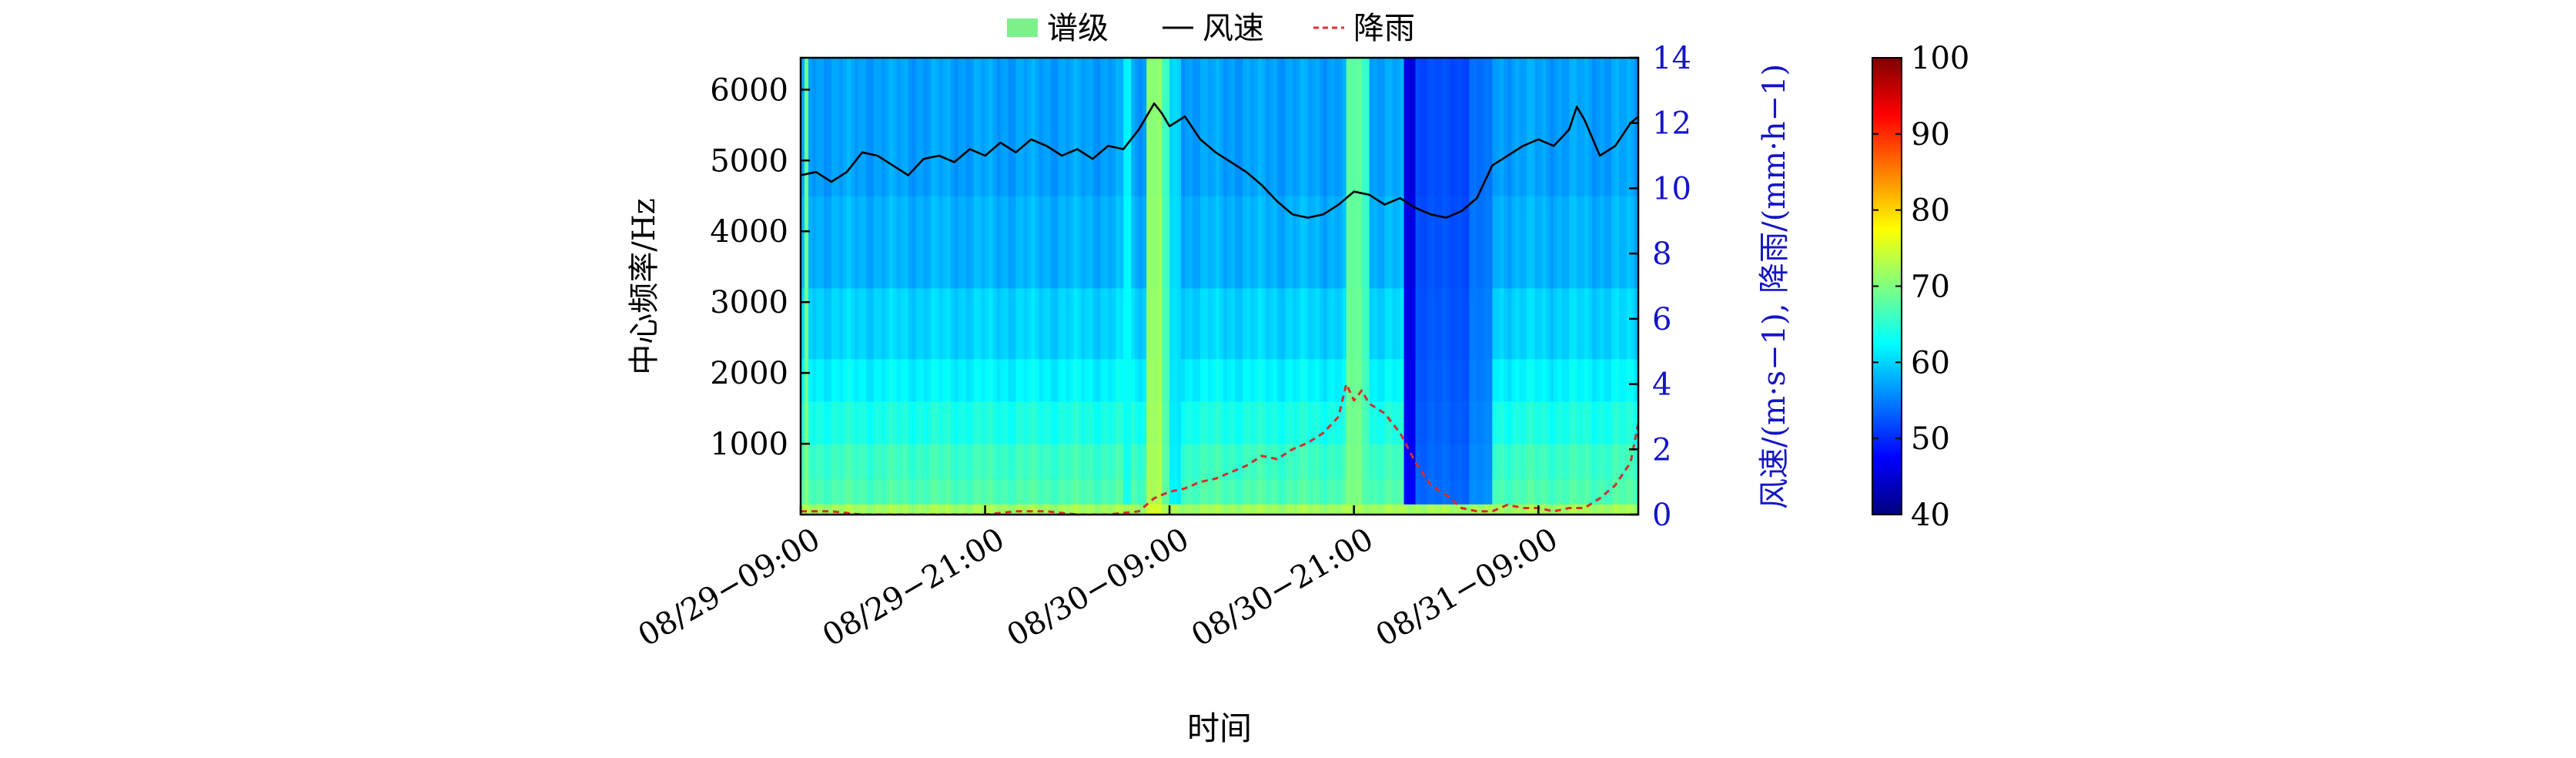 This screenshot has height=758, width=2576. I want to click on colorbar-tick-label: 40, so click(1931, 516).